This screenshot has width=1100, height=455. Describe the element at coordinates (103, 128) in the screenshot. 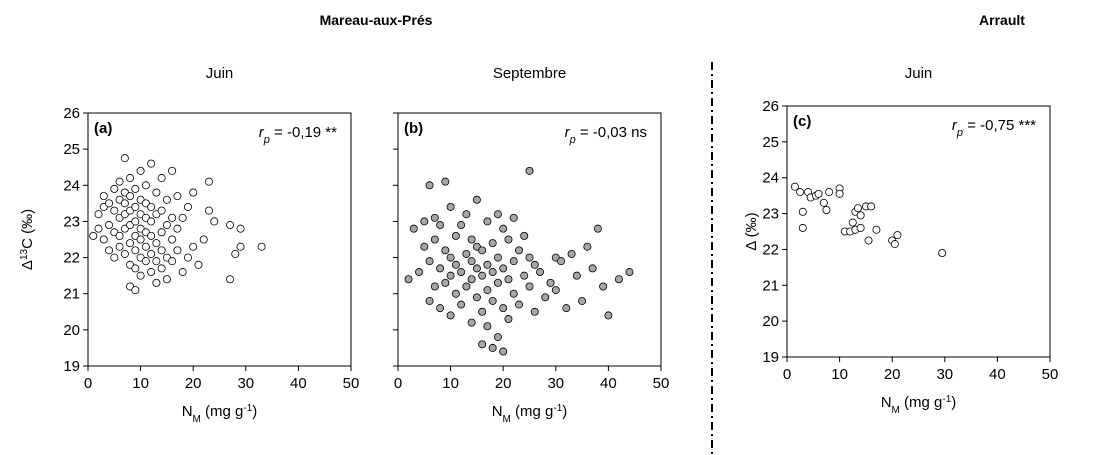

I see `panel-label: (a)` at that location.